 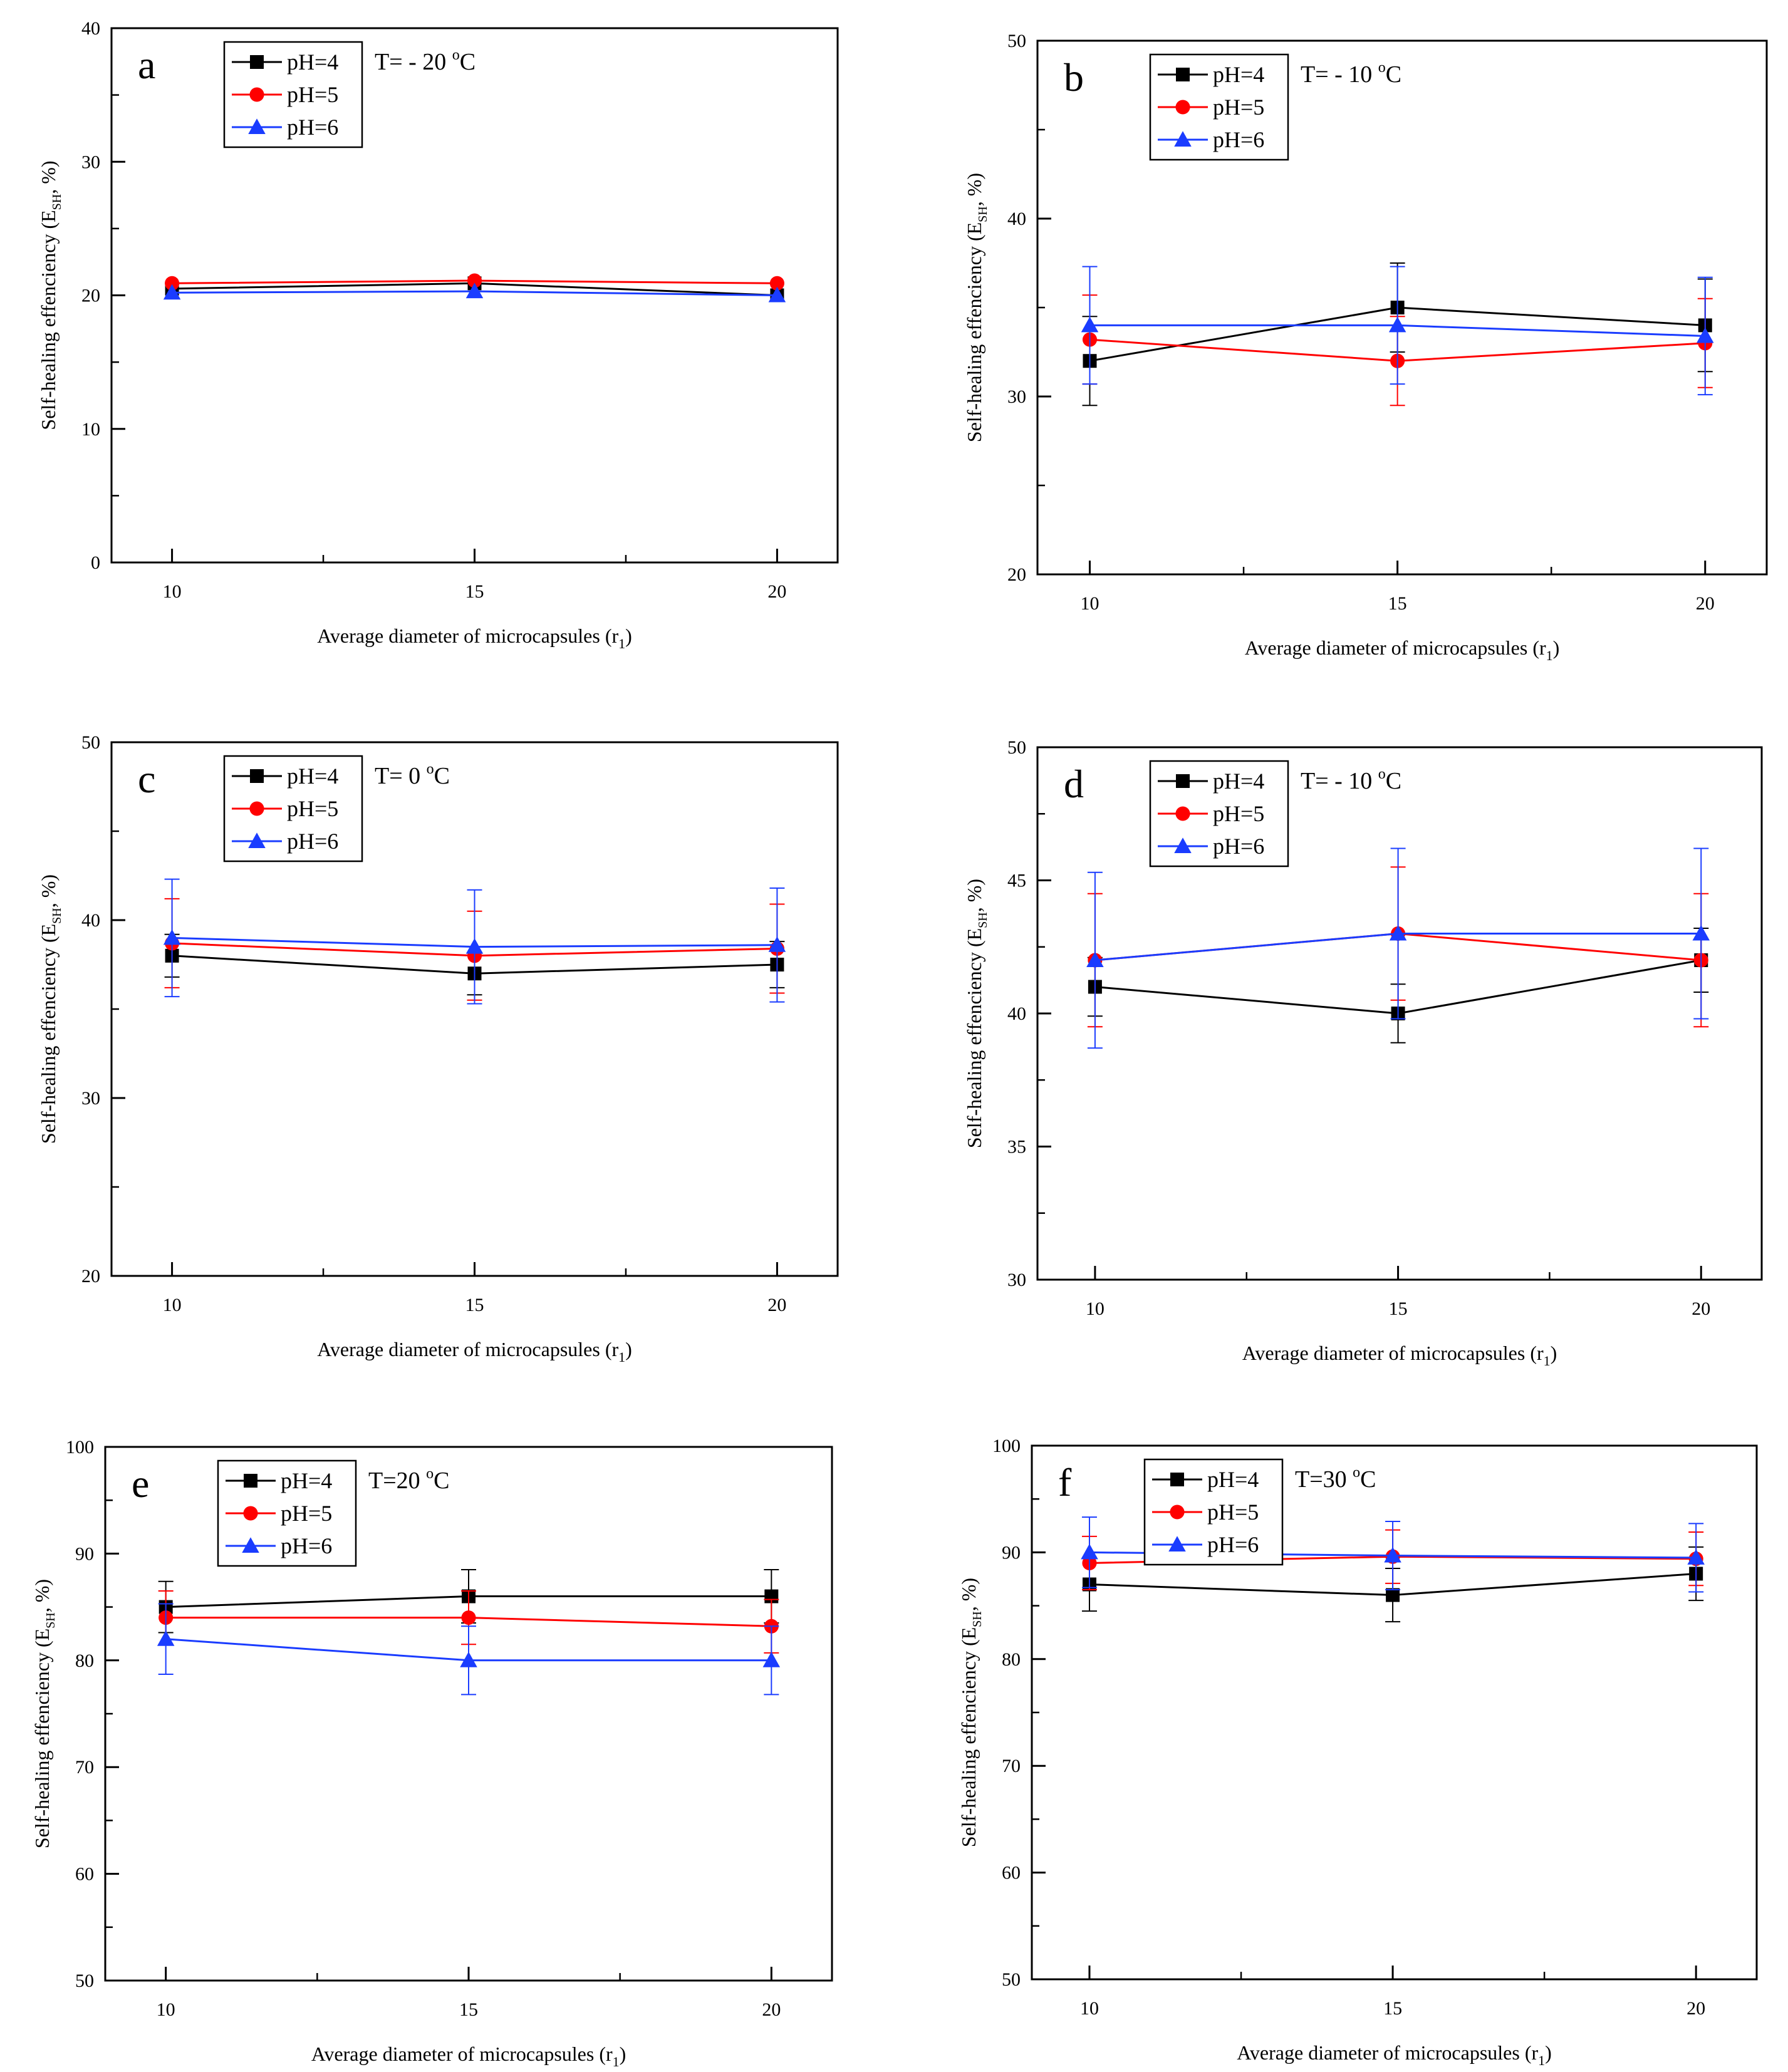 What do you see at coordinates (1074, 784) in the screenshot?
I see `panel-letter: d` at bounding box center [1074, 784].